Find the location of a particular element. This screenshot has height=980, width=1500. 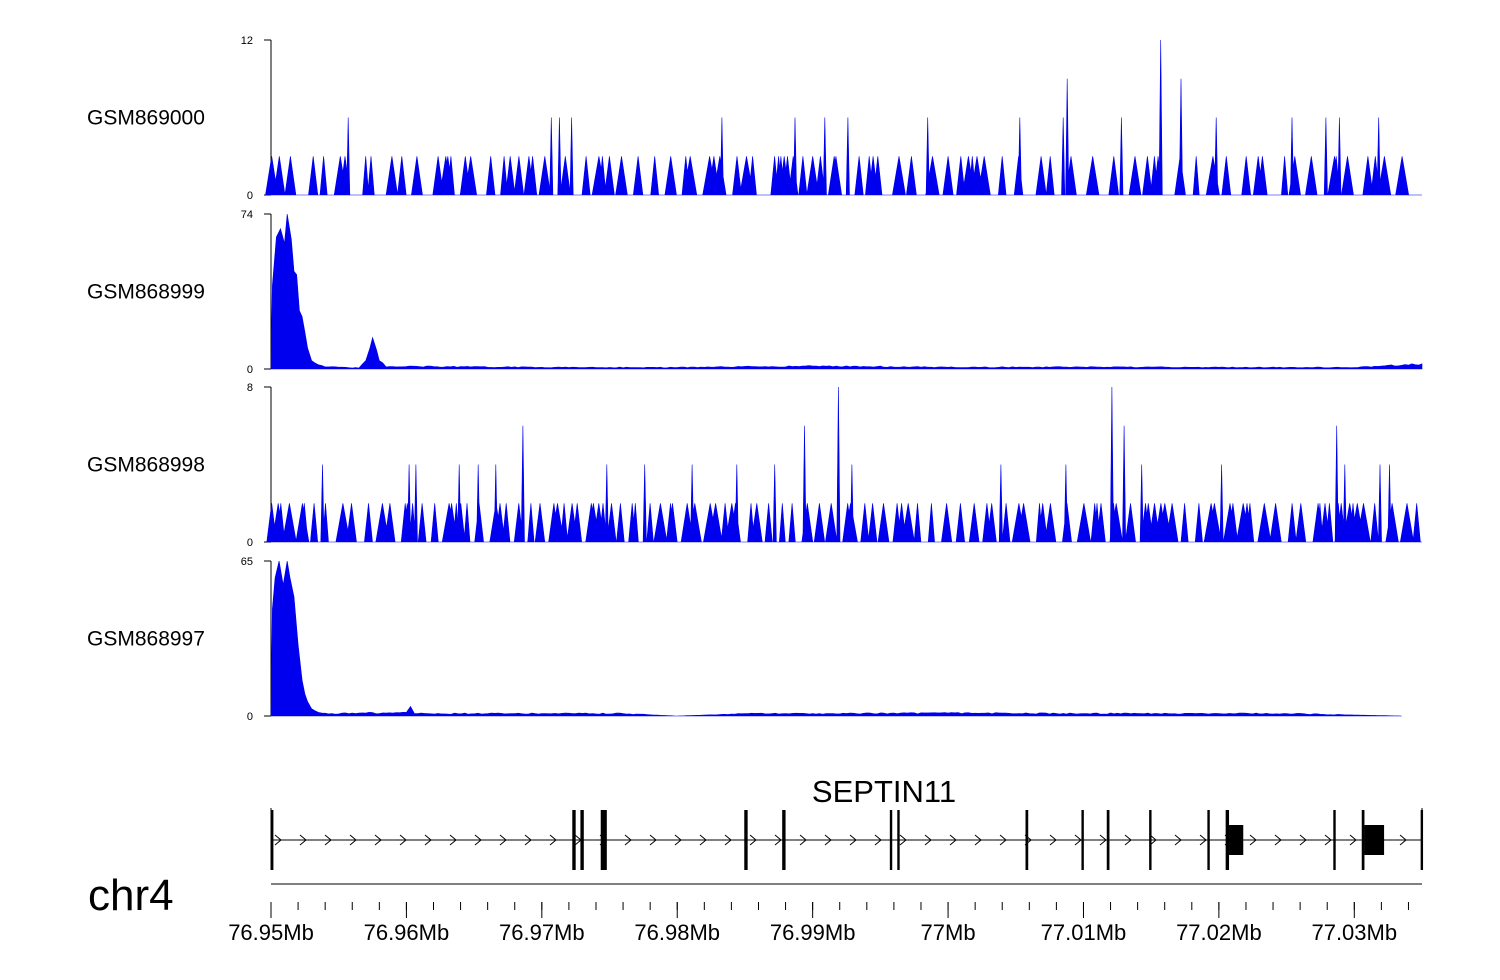

axis-tick-label: 77Mb is located at coordinates (948, 932).